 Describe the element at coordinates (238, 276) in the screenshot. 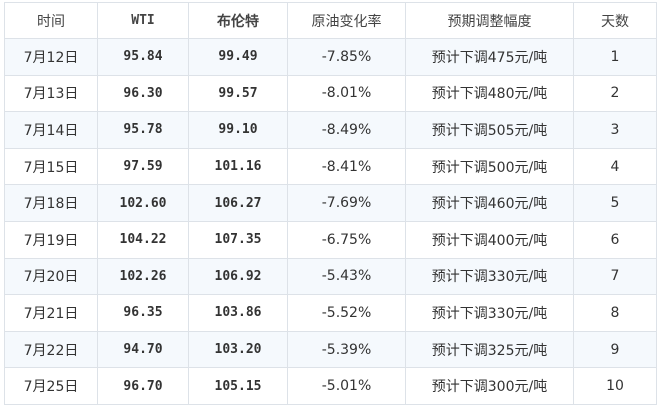

I see `brent-cell: 106.92` at that location.